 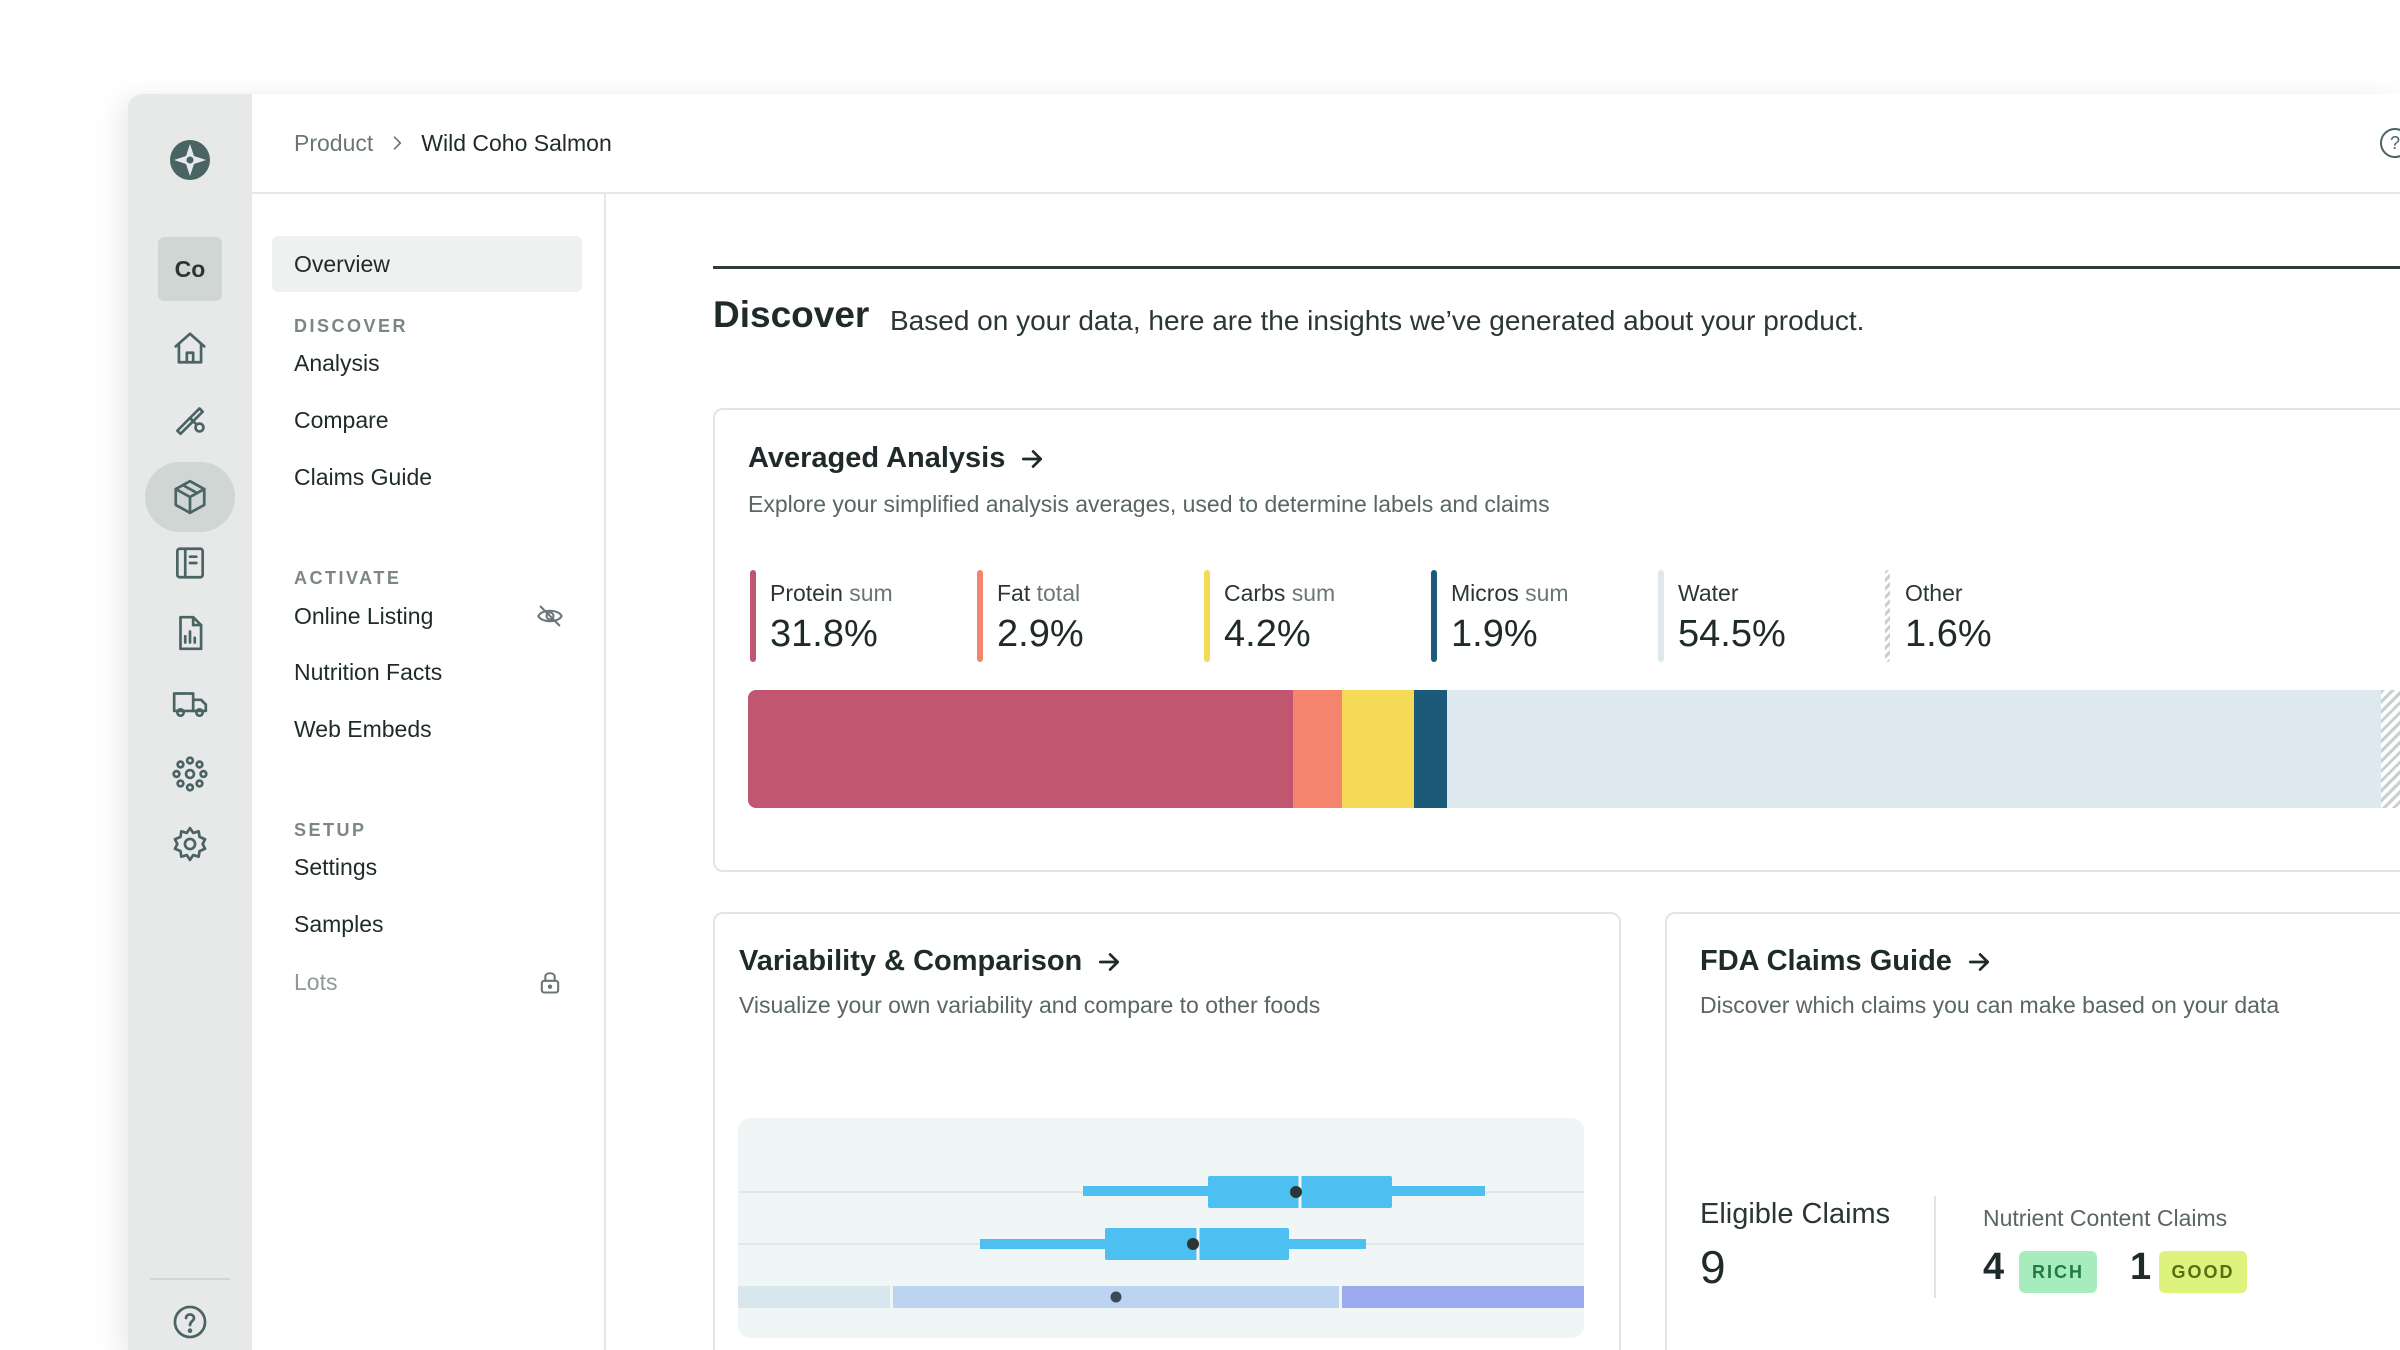 I want to click on help-circle-icon: ?, so click(x=2390, y=143).